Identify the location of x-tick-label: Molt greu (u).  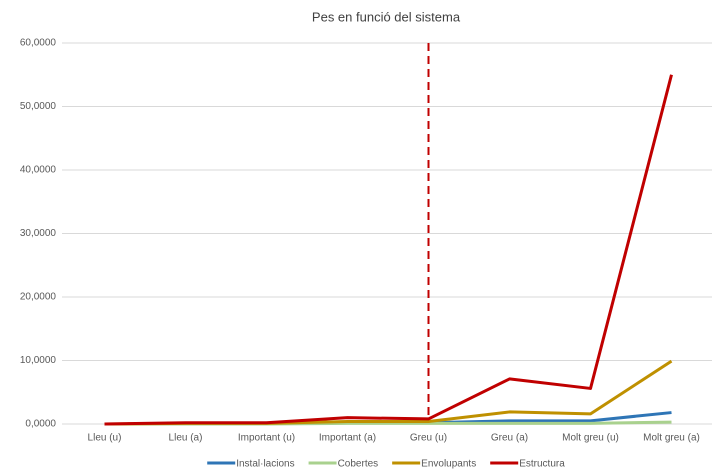
(590, 438).